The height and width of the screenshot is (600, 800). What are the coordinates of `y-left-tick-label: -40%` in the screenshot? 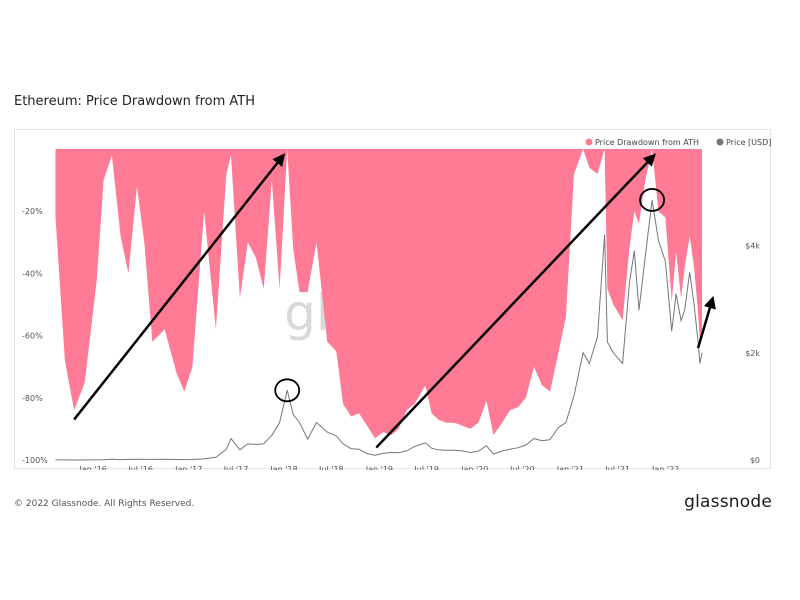 It's located at (32, 273).